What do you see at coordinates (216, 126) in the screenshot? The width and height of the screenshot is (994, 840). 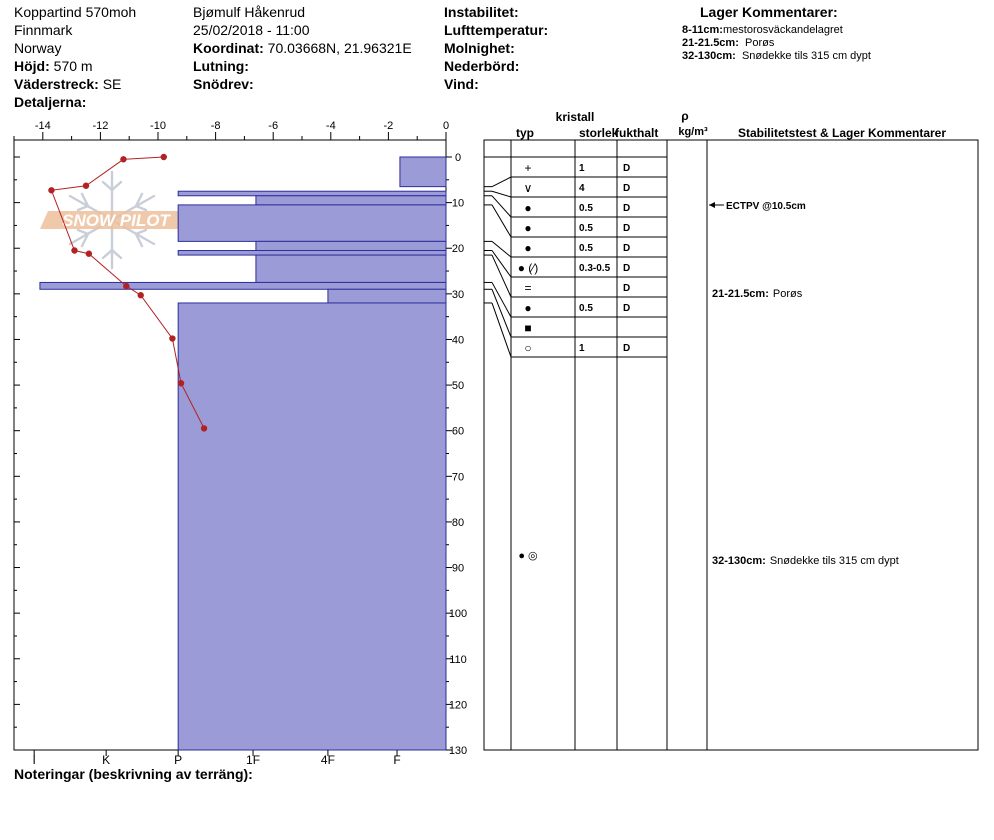 I see `temp-tick-label: -8` at bounding box center [216, 126].